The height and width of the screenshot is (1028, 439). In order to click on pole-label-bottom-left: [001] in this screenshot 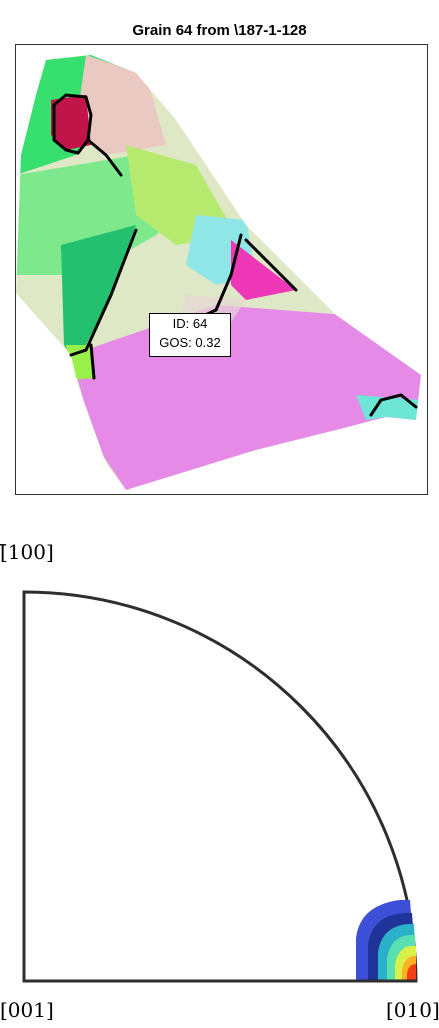, I will do `click(27, 1010)`.